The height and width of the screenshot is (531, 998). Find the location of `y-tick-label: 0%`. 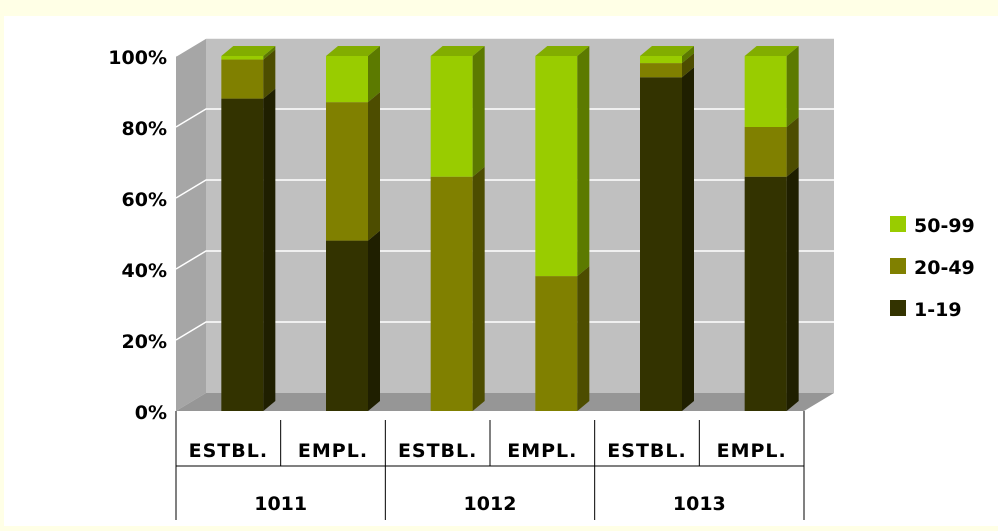

y-tick-label: 0% is located at coordinates (151, 413).